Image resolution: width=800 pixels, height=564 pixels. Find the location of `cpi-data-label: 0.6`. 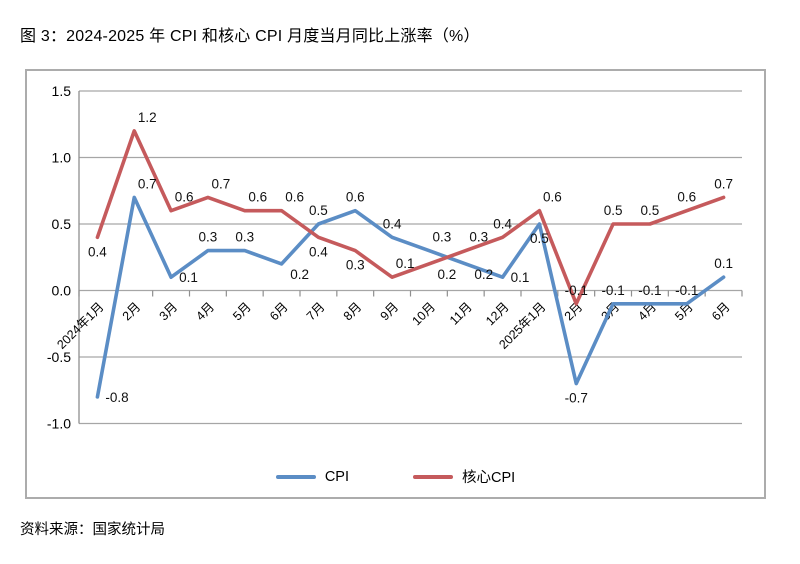

cpi-data-label: 0.6 is located at coordinates (355, 197).